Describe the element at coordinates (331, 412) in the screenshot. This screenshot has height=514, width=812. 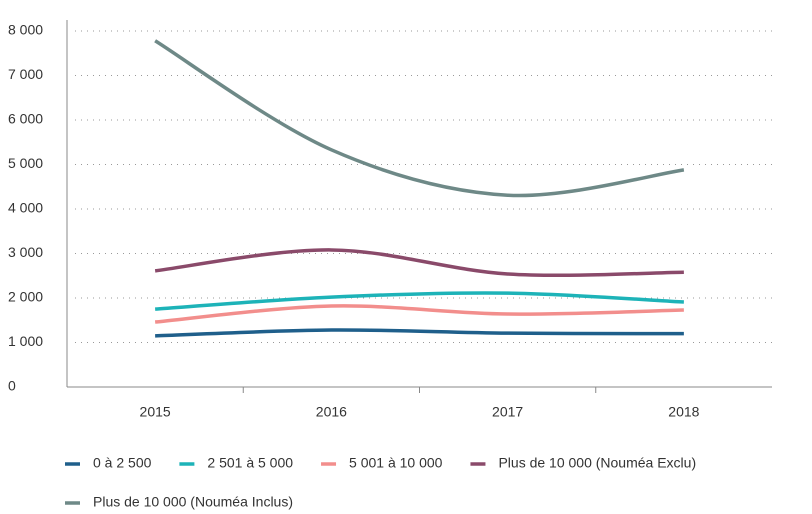
I see `x-tick-label: 2016` at that location.